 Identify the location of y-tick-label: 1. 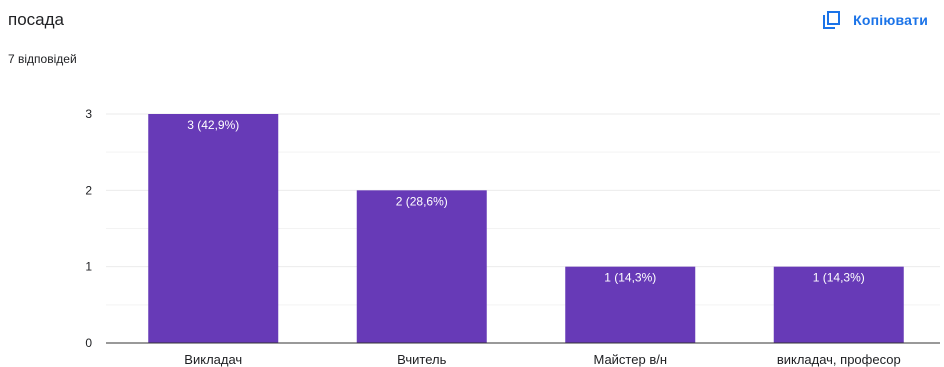
(88, 267).